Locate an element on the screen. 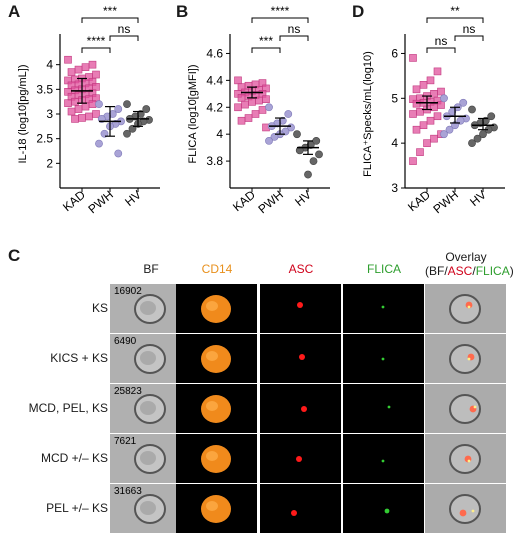  y-tick-label: 3.8 is located at coordinates (214, 161).